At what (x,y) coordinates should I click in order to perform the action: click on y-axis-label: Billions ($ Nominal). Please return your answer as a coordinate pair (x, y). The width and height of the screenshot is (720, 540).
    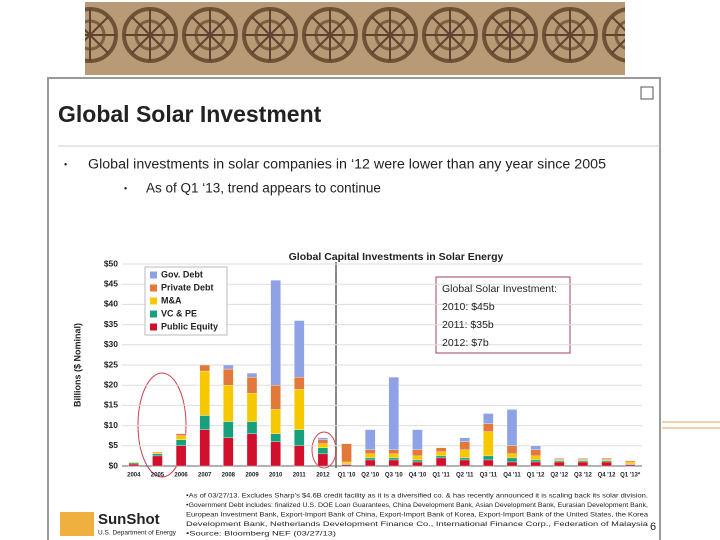
    Looking at the image, I should click on (77, 365).